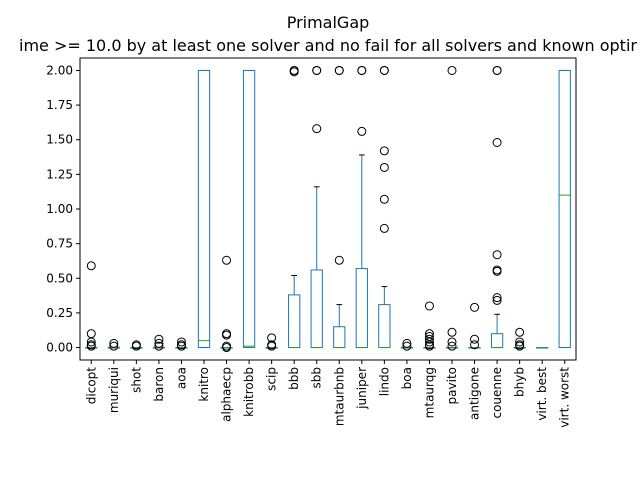 Image resolution: width=640 pixels, height=480 pixels. I want to click on flier-scip, so click(272, 346).